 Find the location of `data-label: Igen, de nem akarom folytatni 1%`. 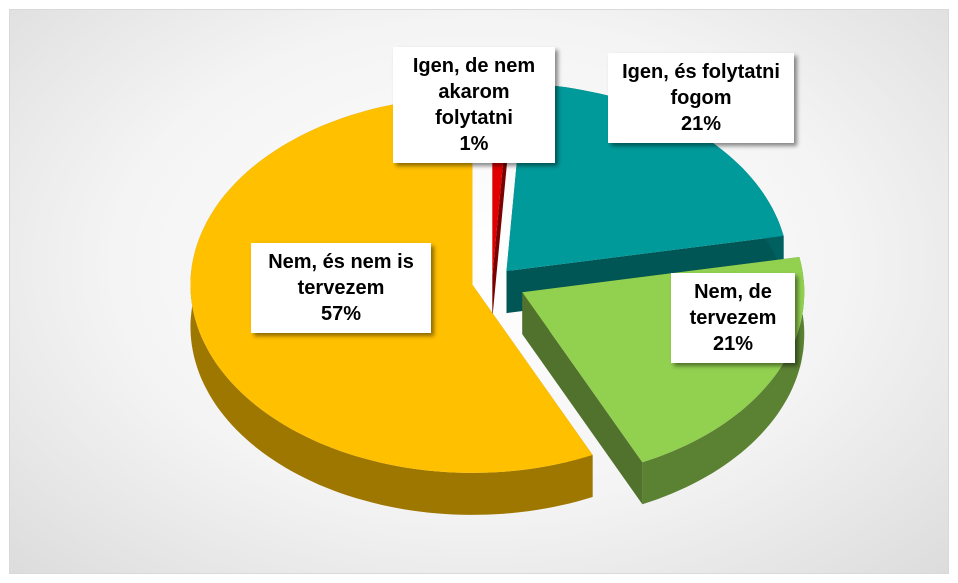

data-label: Igen, de nem akarom folytatni 1% is located at coordinates (474, 105).